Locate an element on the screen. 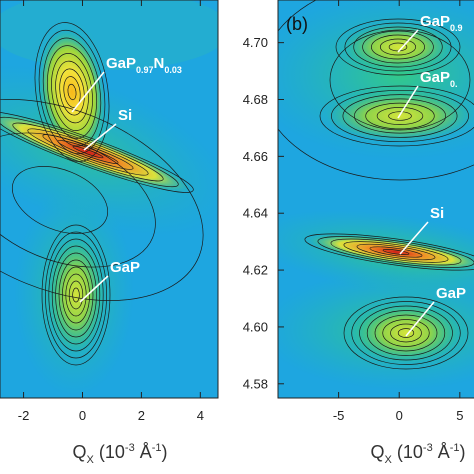 The width and height of the screenshot is (474, 474). peak-si-b is located at coordinates (391, 252).